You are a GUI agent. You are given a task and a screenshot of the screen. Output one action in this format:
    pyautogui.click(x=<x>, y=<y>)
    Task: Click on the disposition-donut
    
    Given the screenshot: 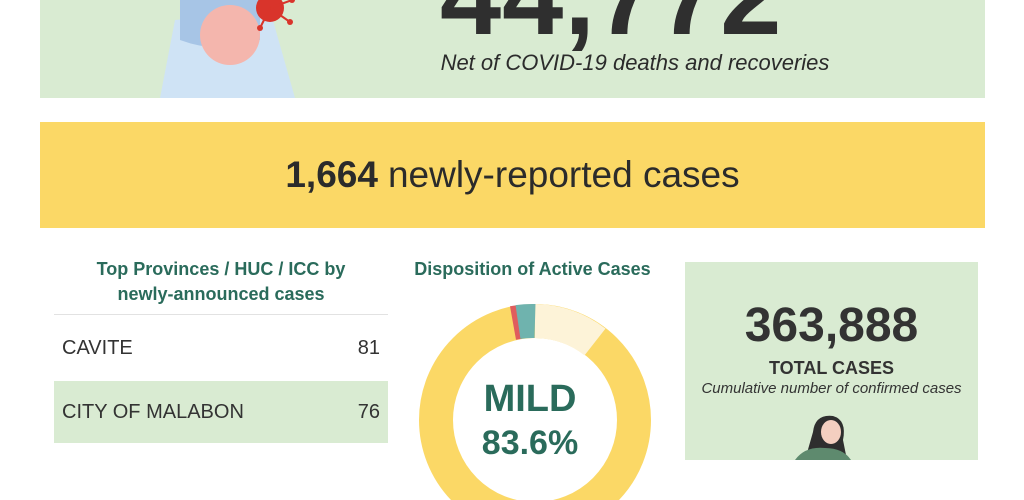 What is the action you would take?
    pyautogui.click(x=535, y=401)
    